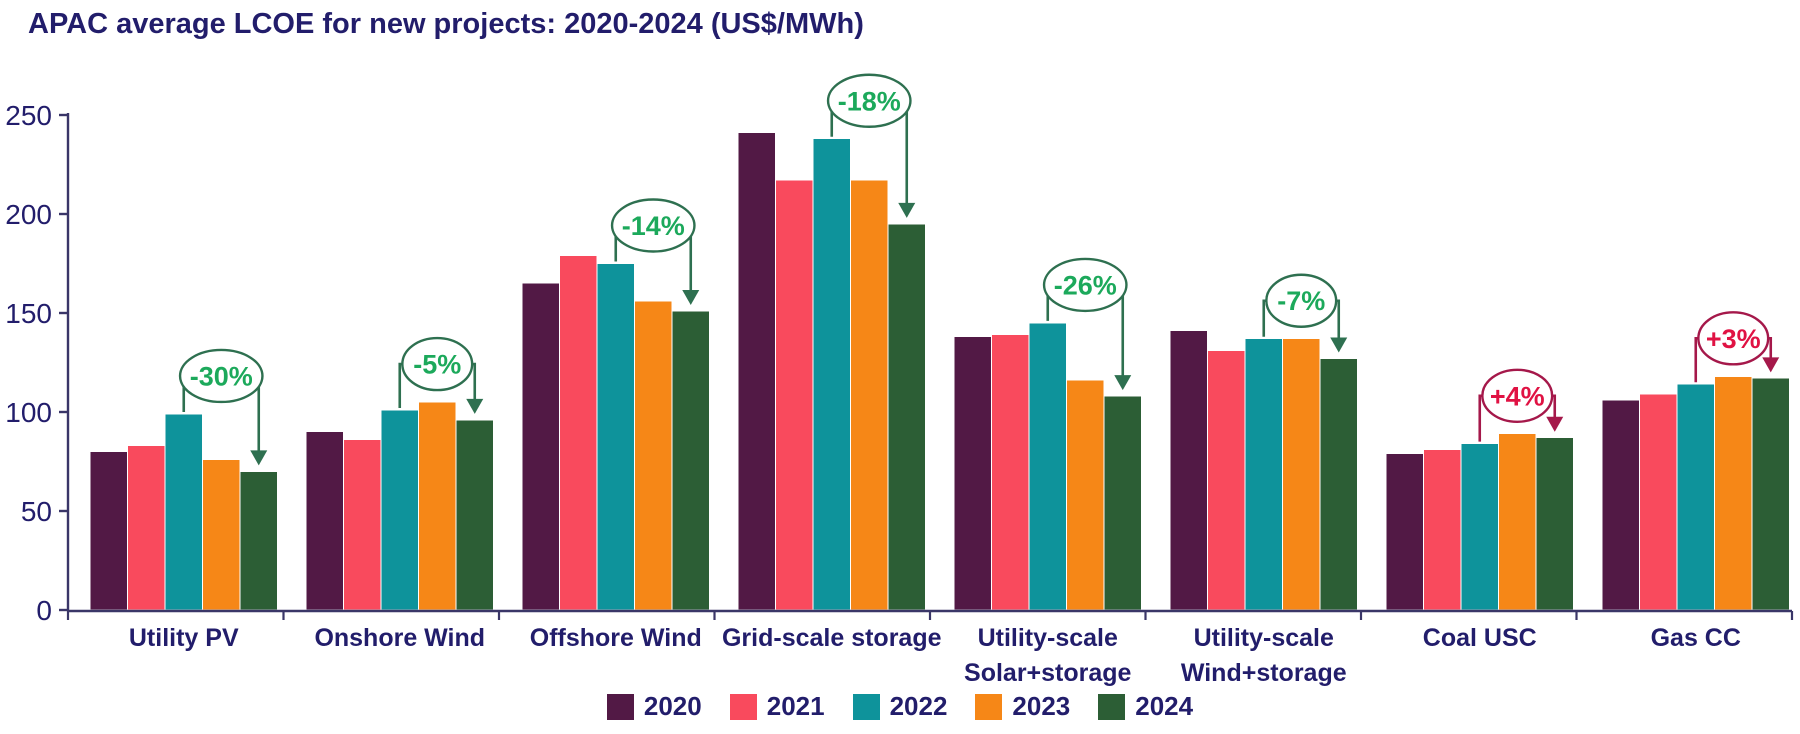 The width and height of the screenshot is (1800, 734). I want to click on category-label-line: Onshore Wind, so click(399, 638).